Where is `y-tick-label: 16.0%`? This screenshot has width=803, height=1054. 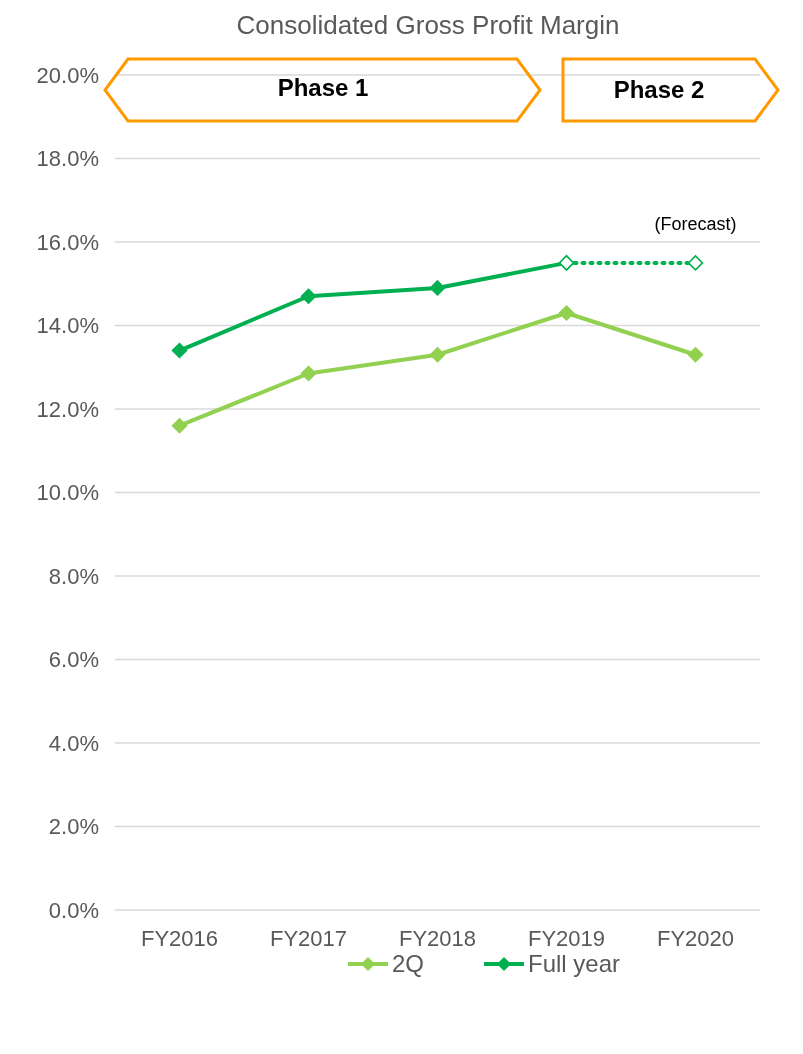
y-tick-label: 16.0% is located at coordinates (67, 242).